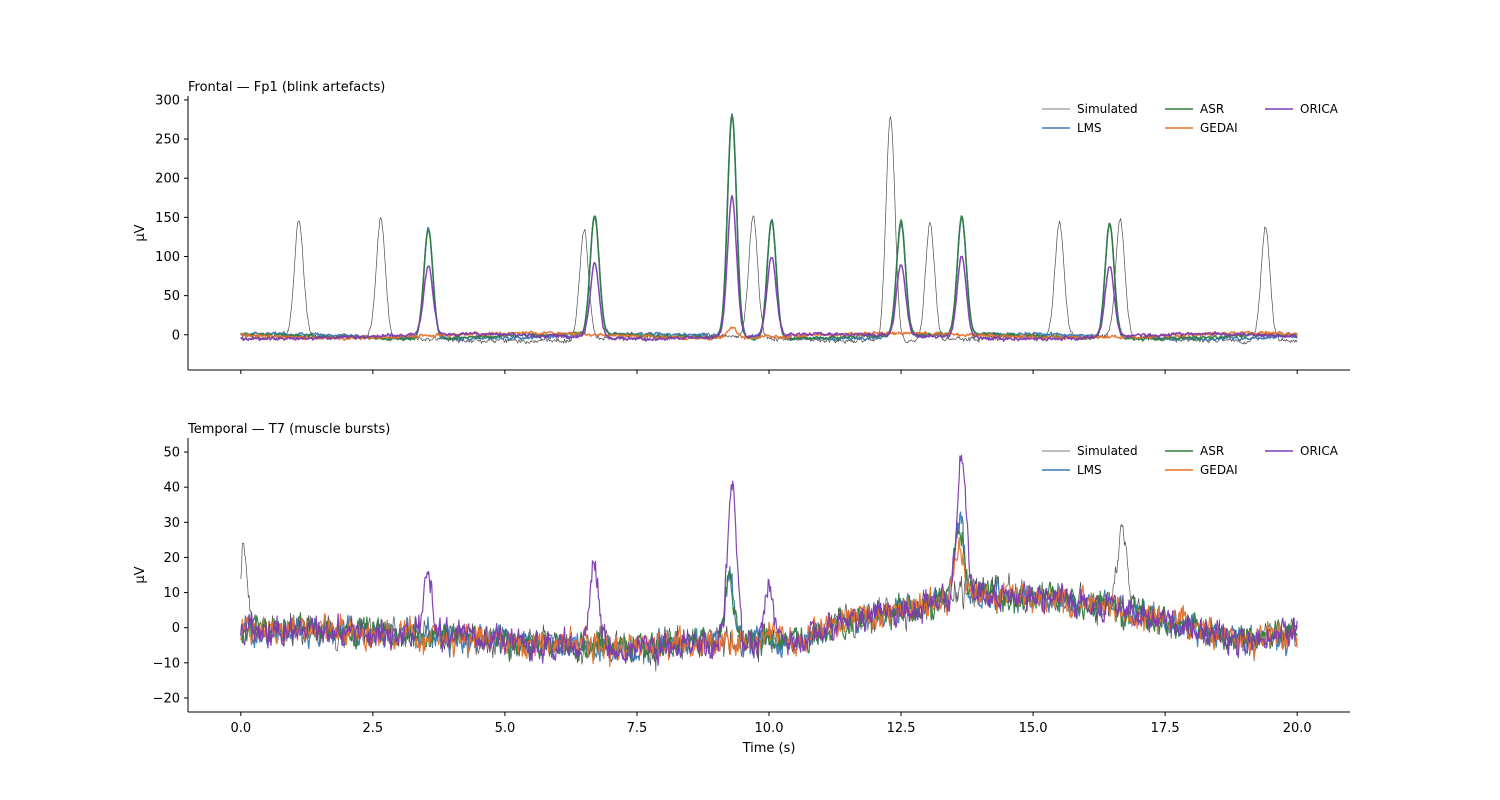  What do you see at coordinates (171, 593) in the screenshot?
I see `y-tick-label: 10` at bounding box center [171, 593].